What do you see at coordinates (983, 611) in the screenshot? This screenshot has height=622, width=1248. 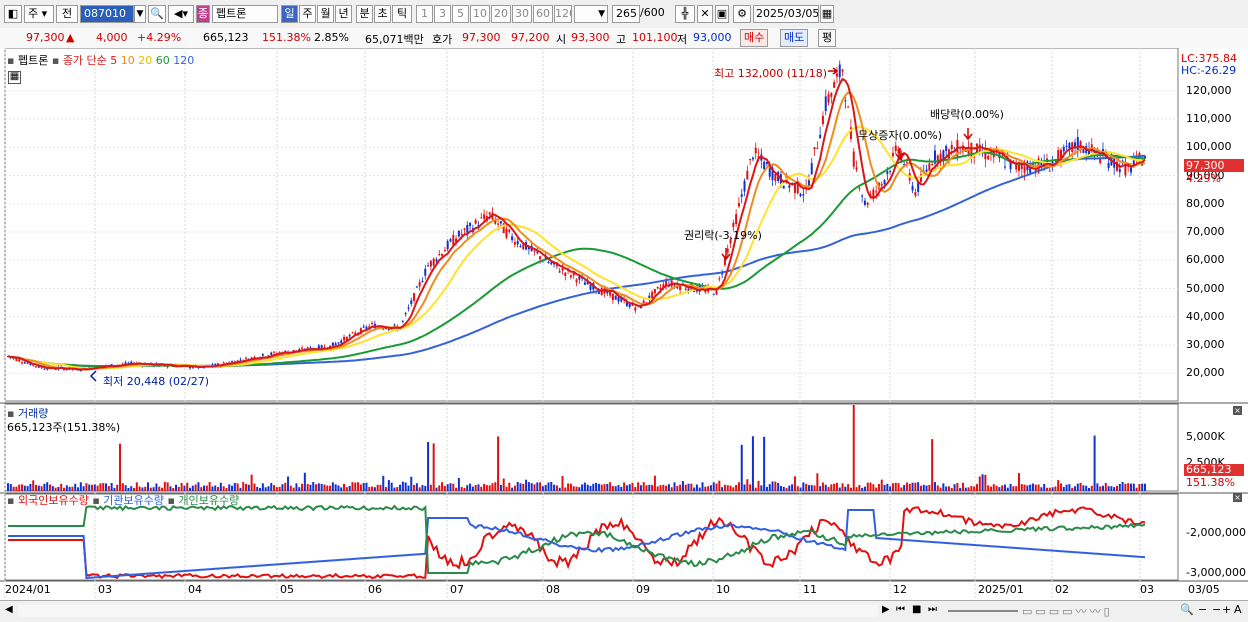 I see `zoom-slider` at bounding box center [983, 611].